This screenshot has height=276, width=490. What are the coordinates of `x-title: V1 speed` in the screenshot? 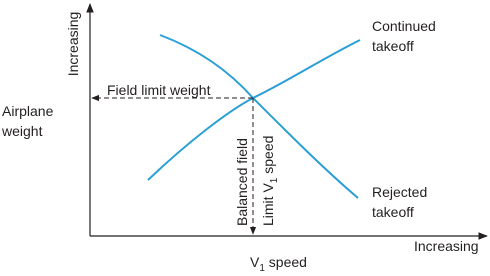 It's located at (278, 264).